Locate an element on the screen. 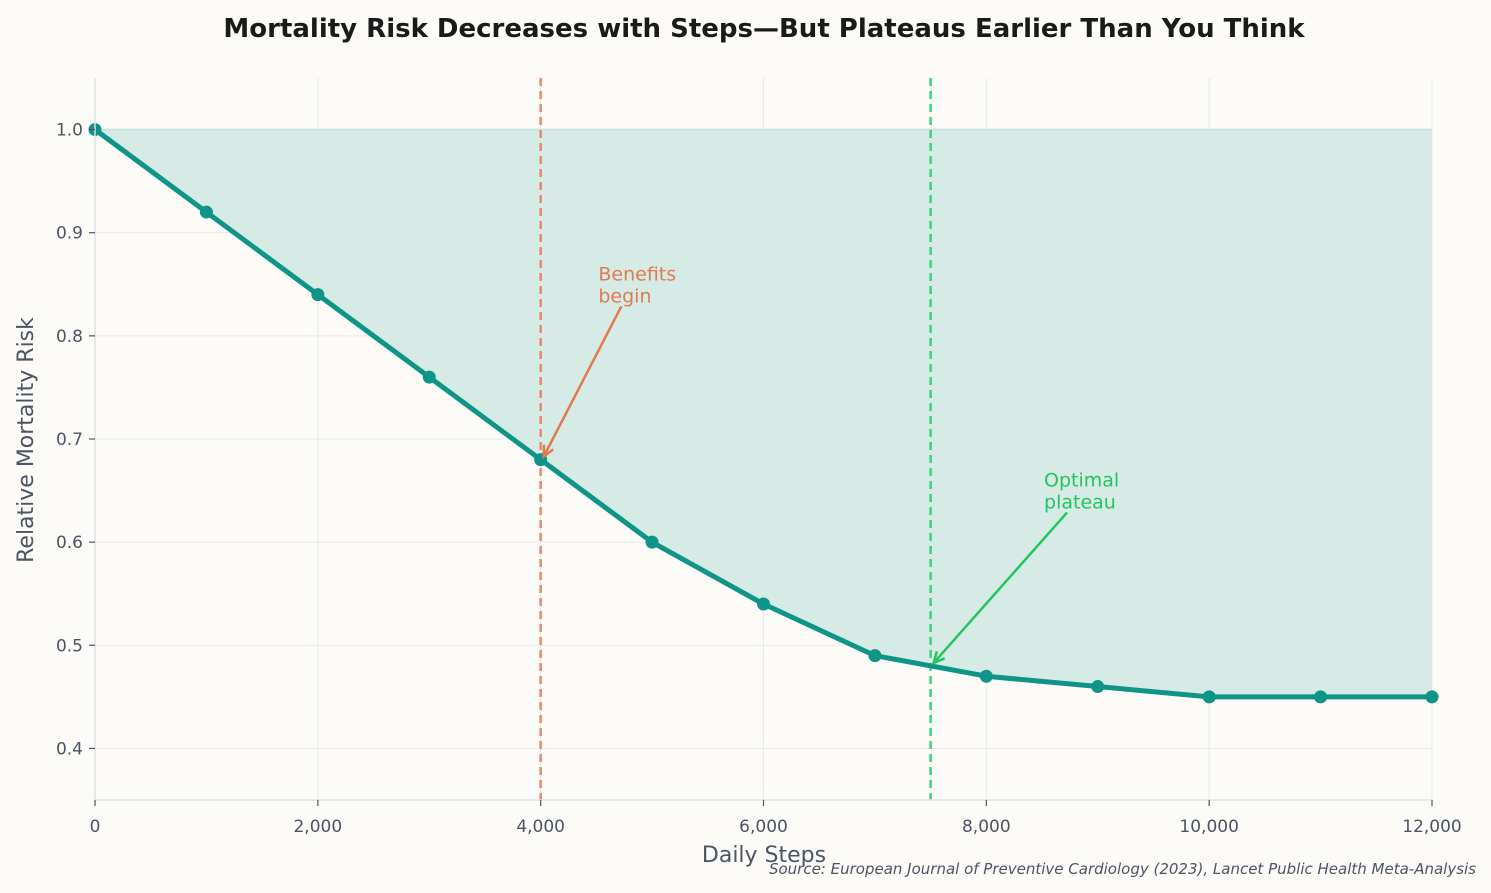 The width and height of the screenshot is (1491, 893). x-tick-label: 4,000 is located at coordinates (540, 827).